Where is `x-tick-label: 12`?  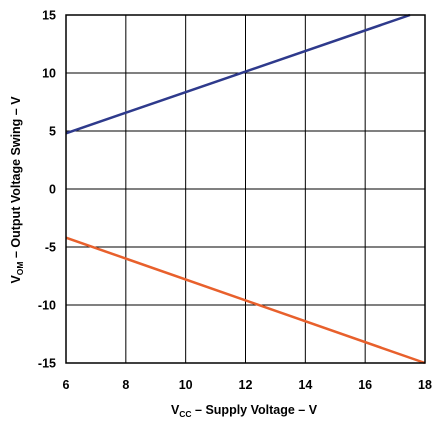
x-tick-label: 12 is located at coordinates (246, 385).